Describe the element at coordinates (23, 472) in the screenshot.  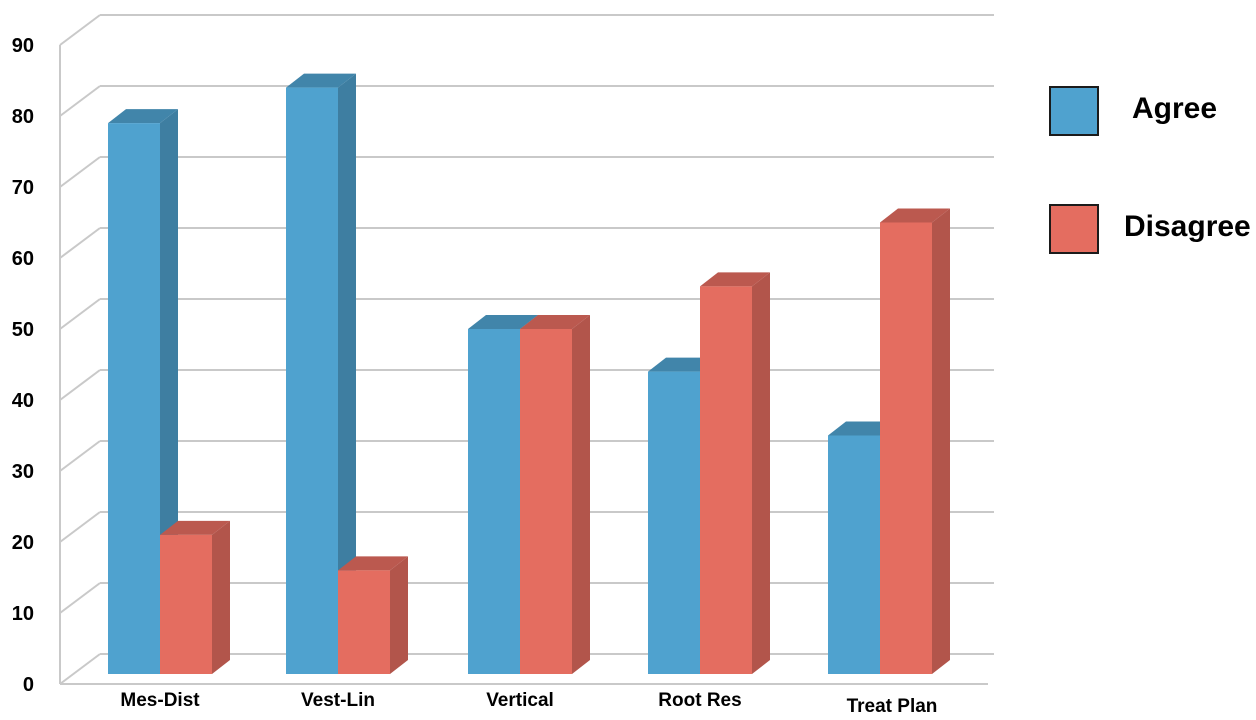
I see `y-tick-label-3: 30` at that location.